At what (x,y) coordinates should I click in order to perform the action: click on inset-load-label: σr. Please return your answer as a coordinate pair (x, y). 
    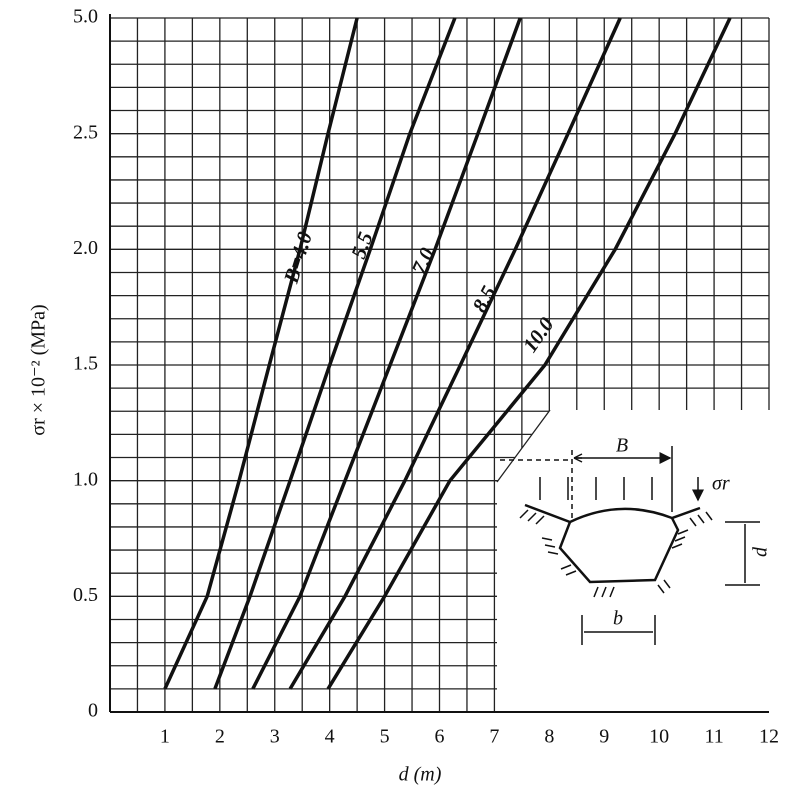
    Looking at the image, I should click on (721, 484).